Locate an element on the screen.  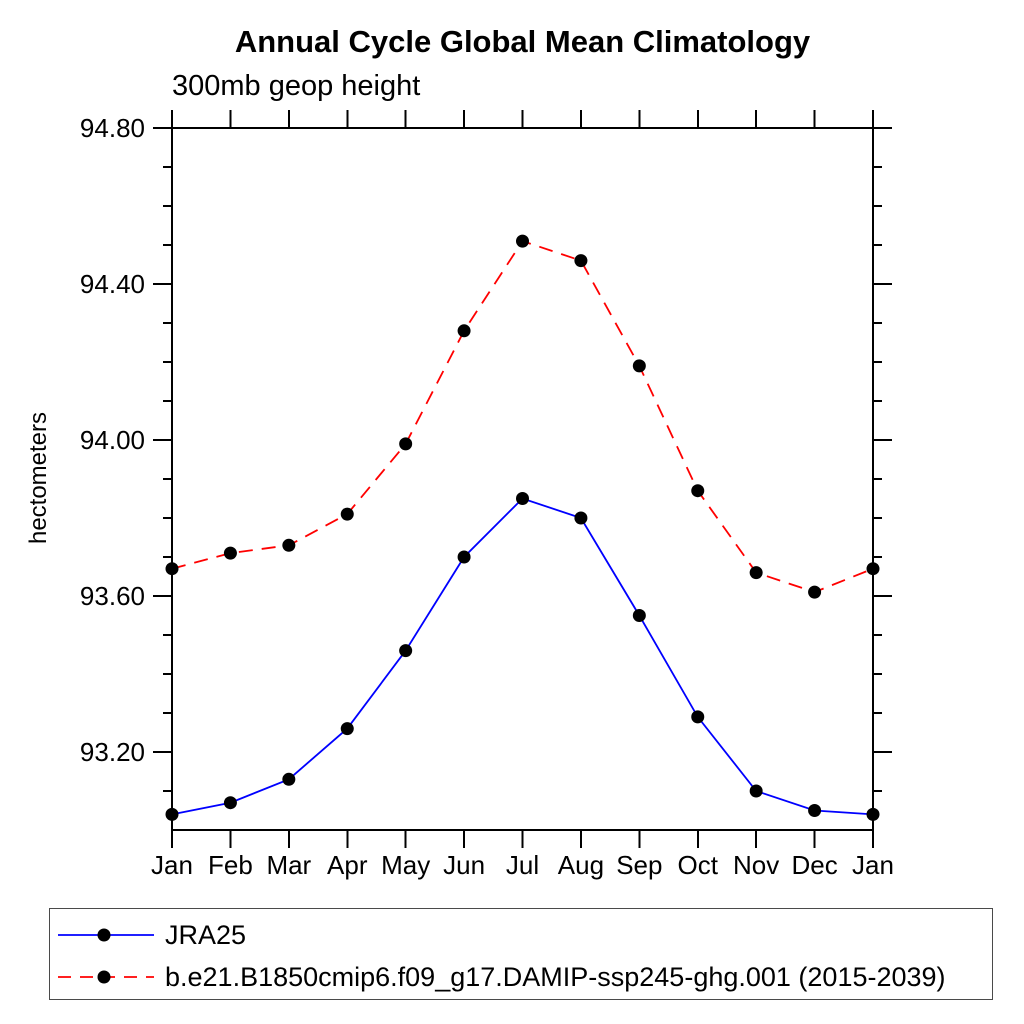
legend-line-sample-model is located at coordinates (106, 977).